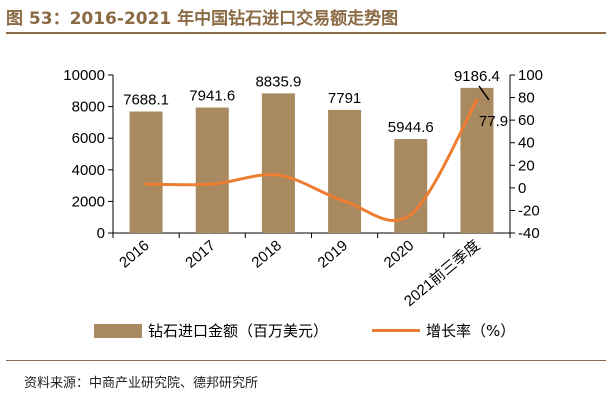  I want to click on source-rule, so click(306, 360).